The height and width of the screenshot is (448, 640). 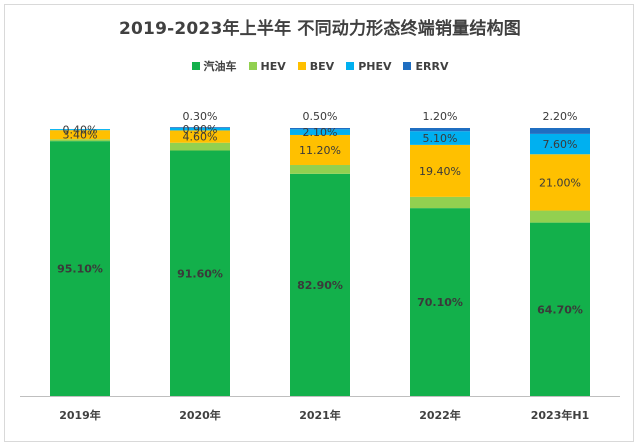 I want to click on data-label-gasoline: 64.70%, so click(x=560, y=309).